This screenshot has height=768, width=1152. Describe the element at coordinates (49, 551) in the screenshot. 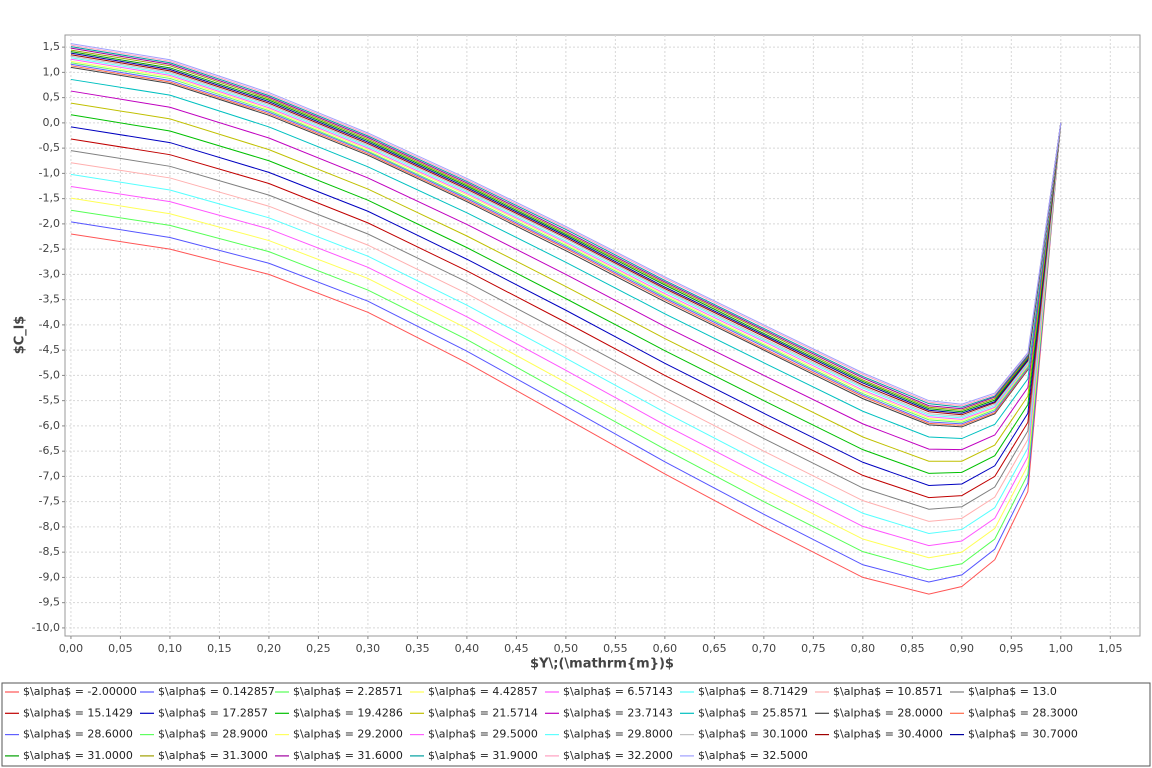

I see `y-tick-label: -8,5` at that location.